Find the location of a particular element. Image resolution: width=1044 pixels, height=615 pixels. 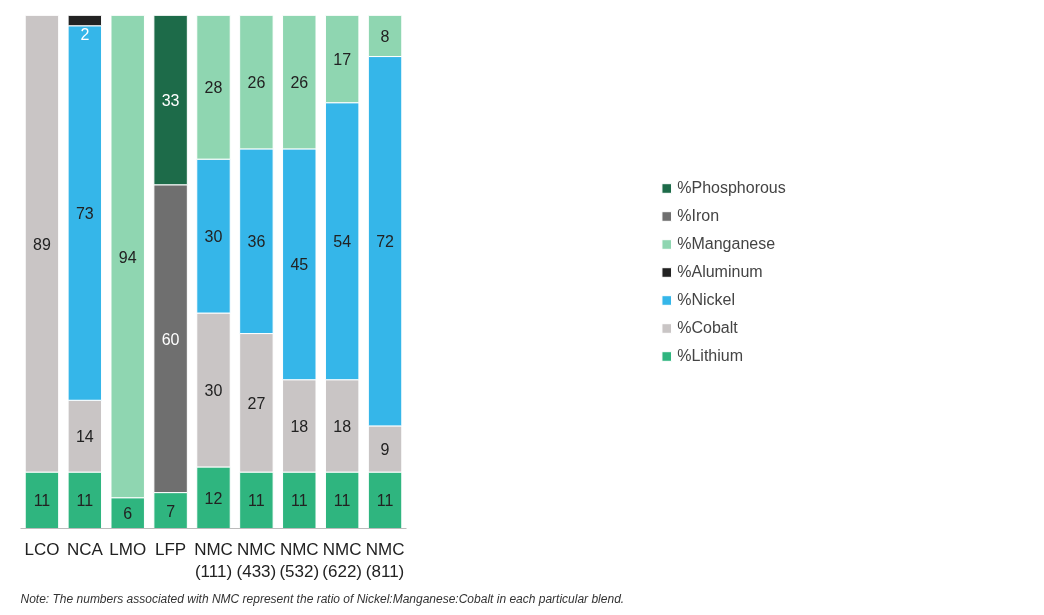

x-tick-label: NMC (622) is located at coordinates (342, 560).